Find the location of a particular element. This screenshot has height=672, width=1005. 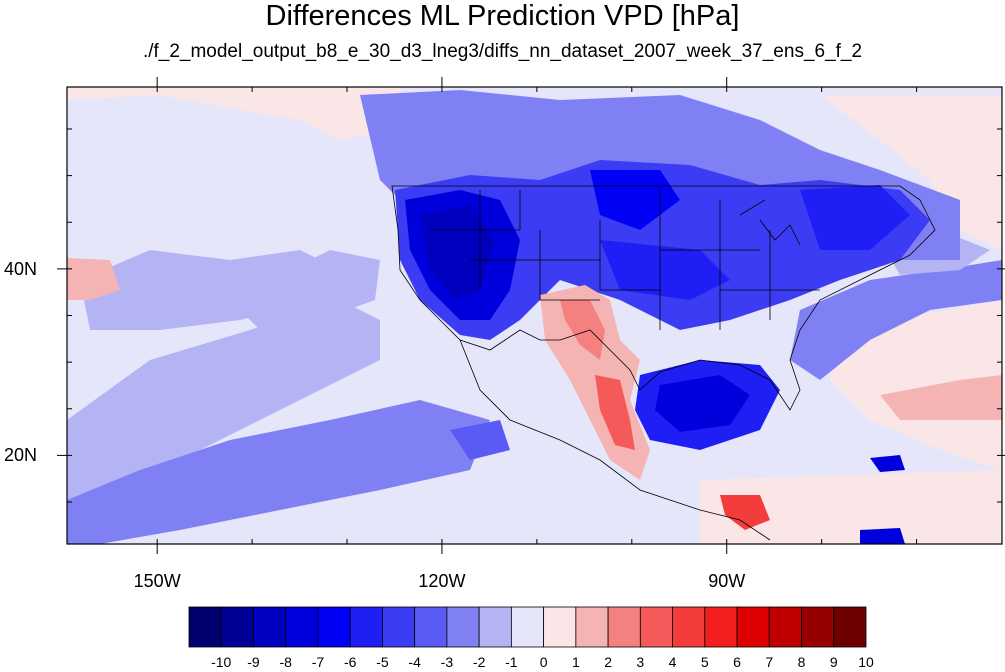

colorbar-label: 10 is located at coordinates (866, 662).